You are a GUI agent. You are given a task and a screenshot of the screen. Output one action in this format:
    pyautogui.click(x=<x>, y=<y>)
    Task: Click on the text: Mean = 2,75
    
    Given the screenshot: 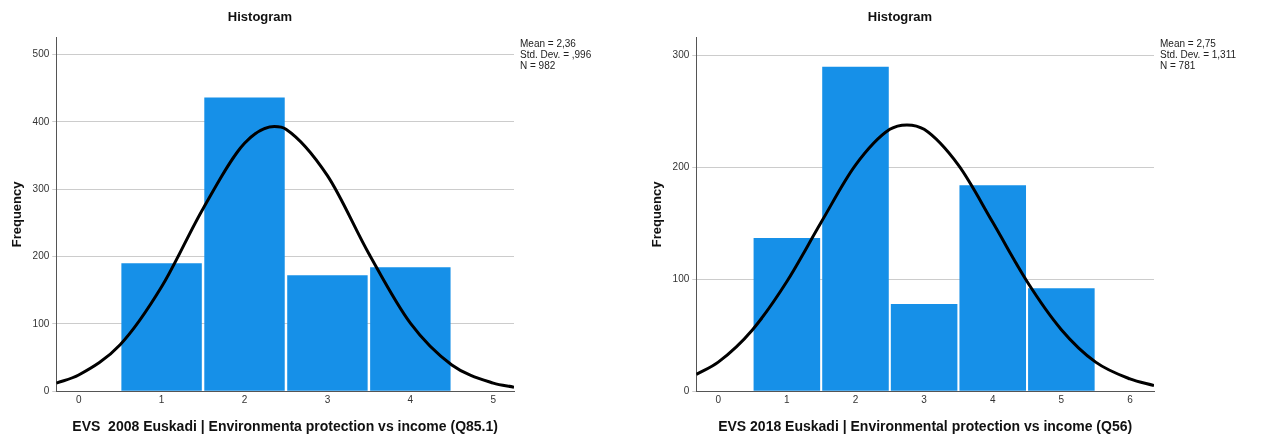 What is the action you would take?
    pyautogui.click(x=1188, y=44)
    